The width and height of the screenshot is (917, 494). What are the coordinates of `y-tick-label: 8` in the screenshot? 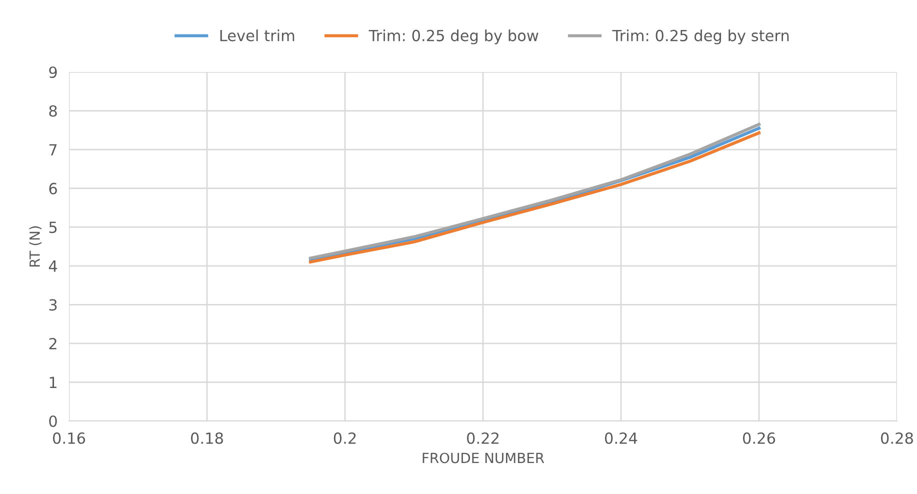 It's located at (53, 111).